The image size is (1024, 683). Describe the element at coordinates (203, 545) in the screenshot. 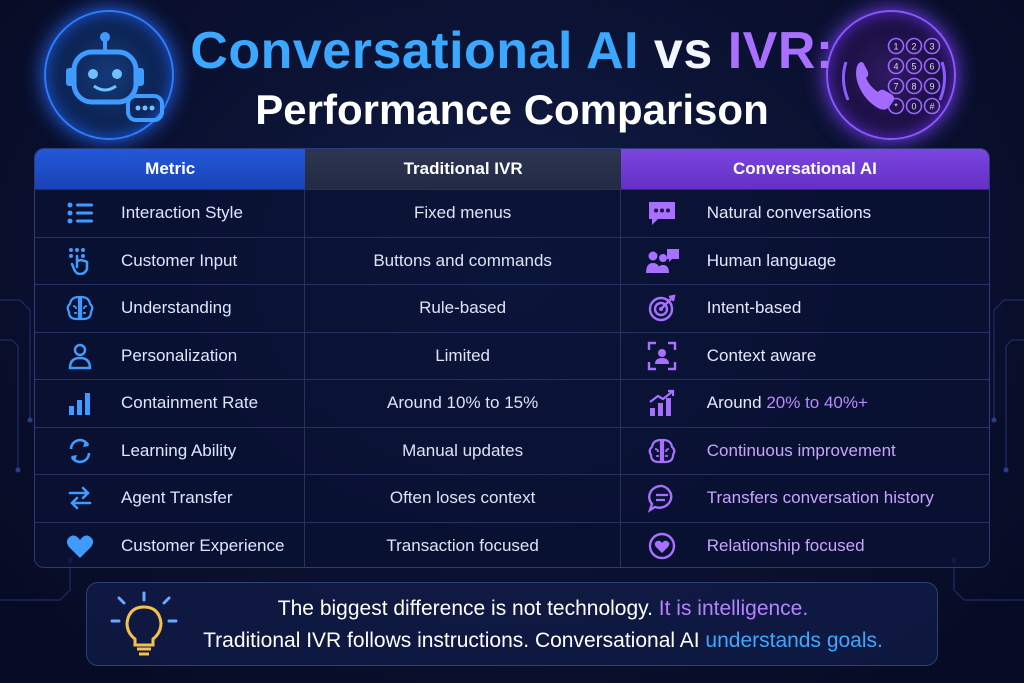

I see `metric-label: Customer Experience` at that location.